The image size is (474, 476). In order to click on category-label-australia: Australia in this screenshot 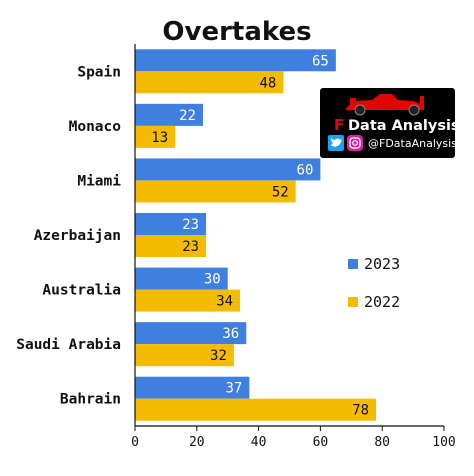, I will do `click(81, 291)`.